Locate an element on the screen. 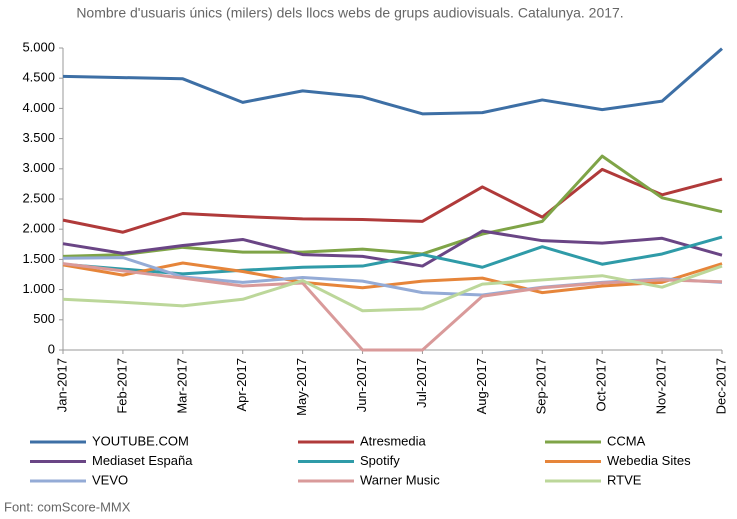 Image resolution: width=737 pixels, height=519 pixels. y-tick-label: 5.000 is located at coordinates (38, 46).